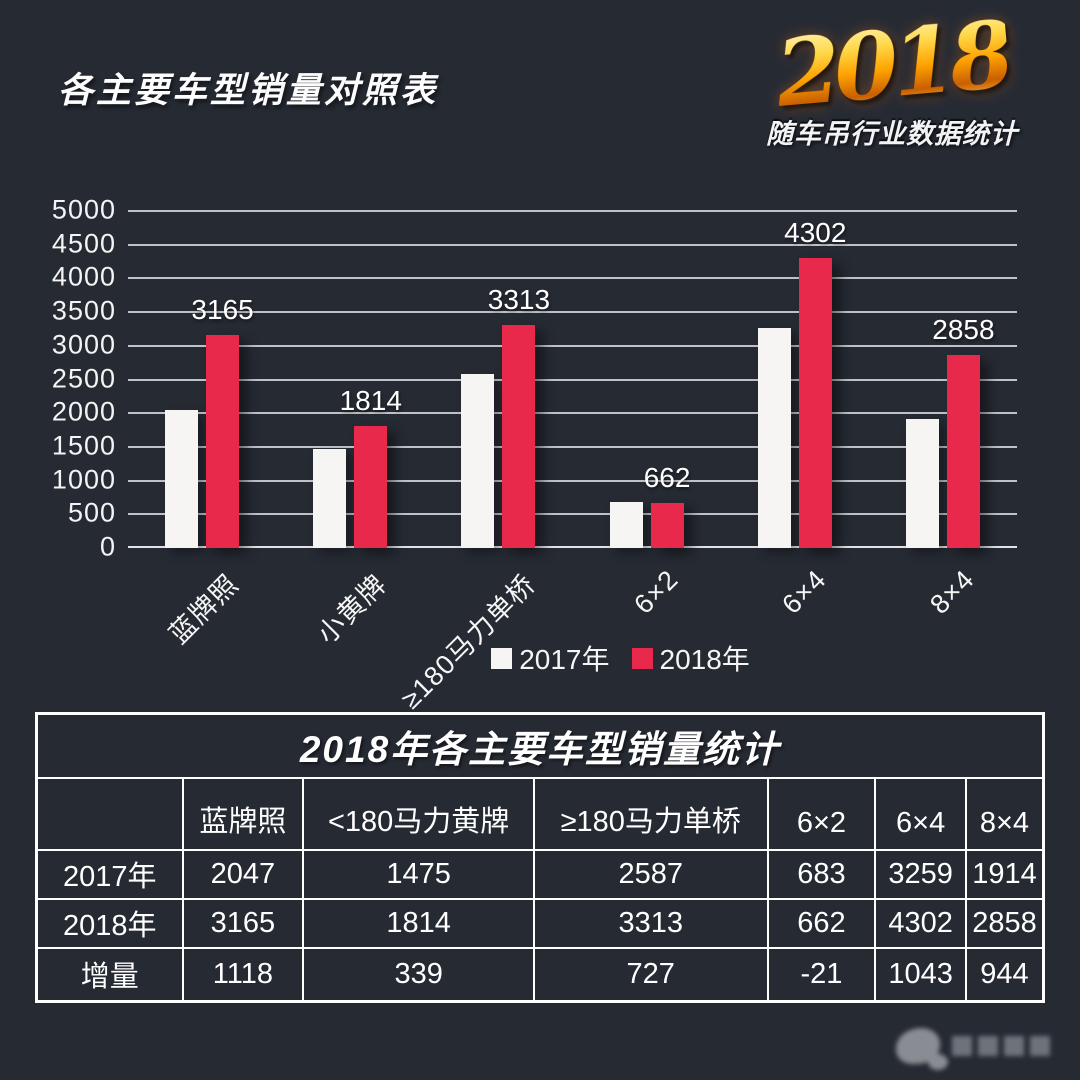 The height and width of the screenshot is (1080, 1080). I want to click on bar-group: 2858, so click(943, 379).